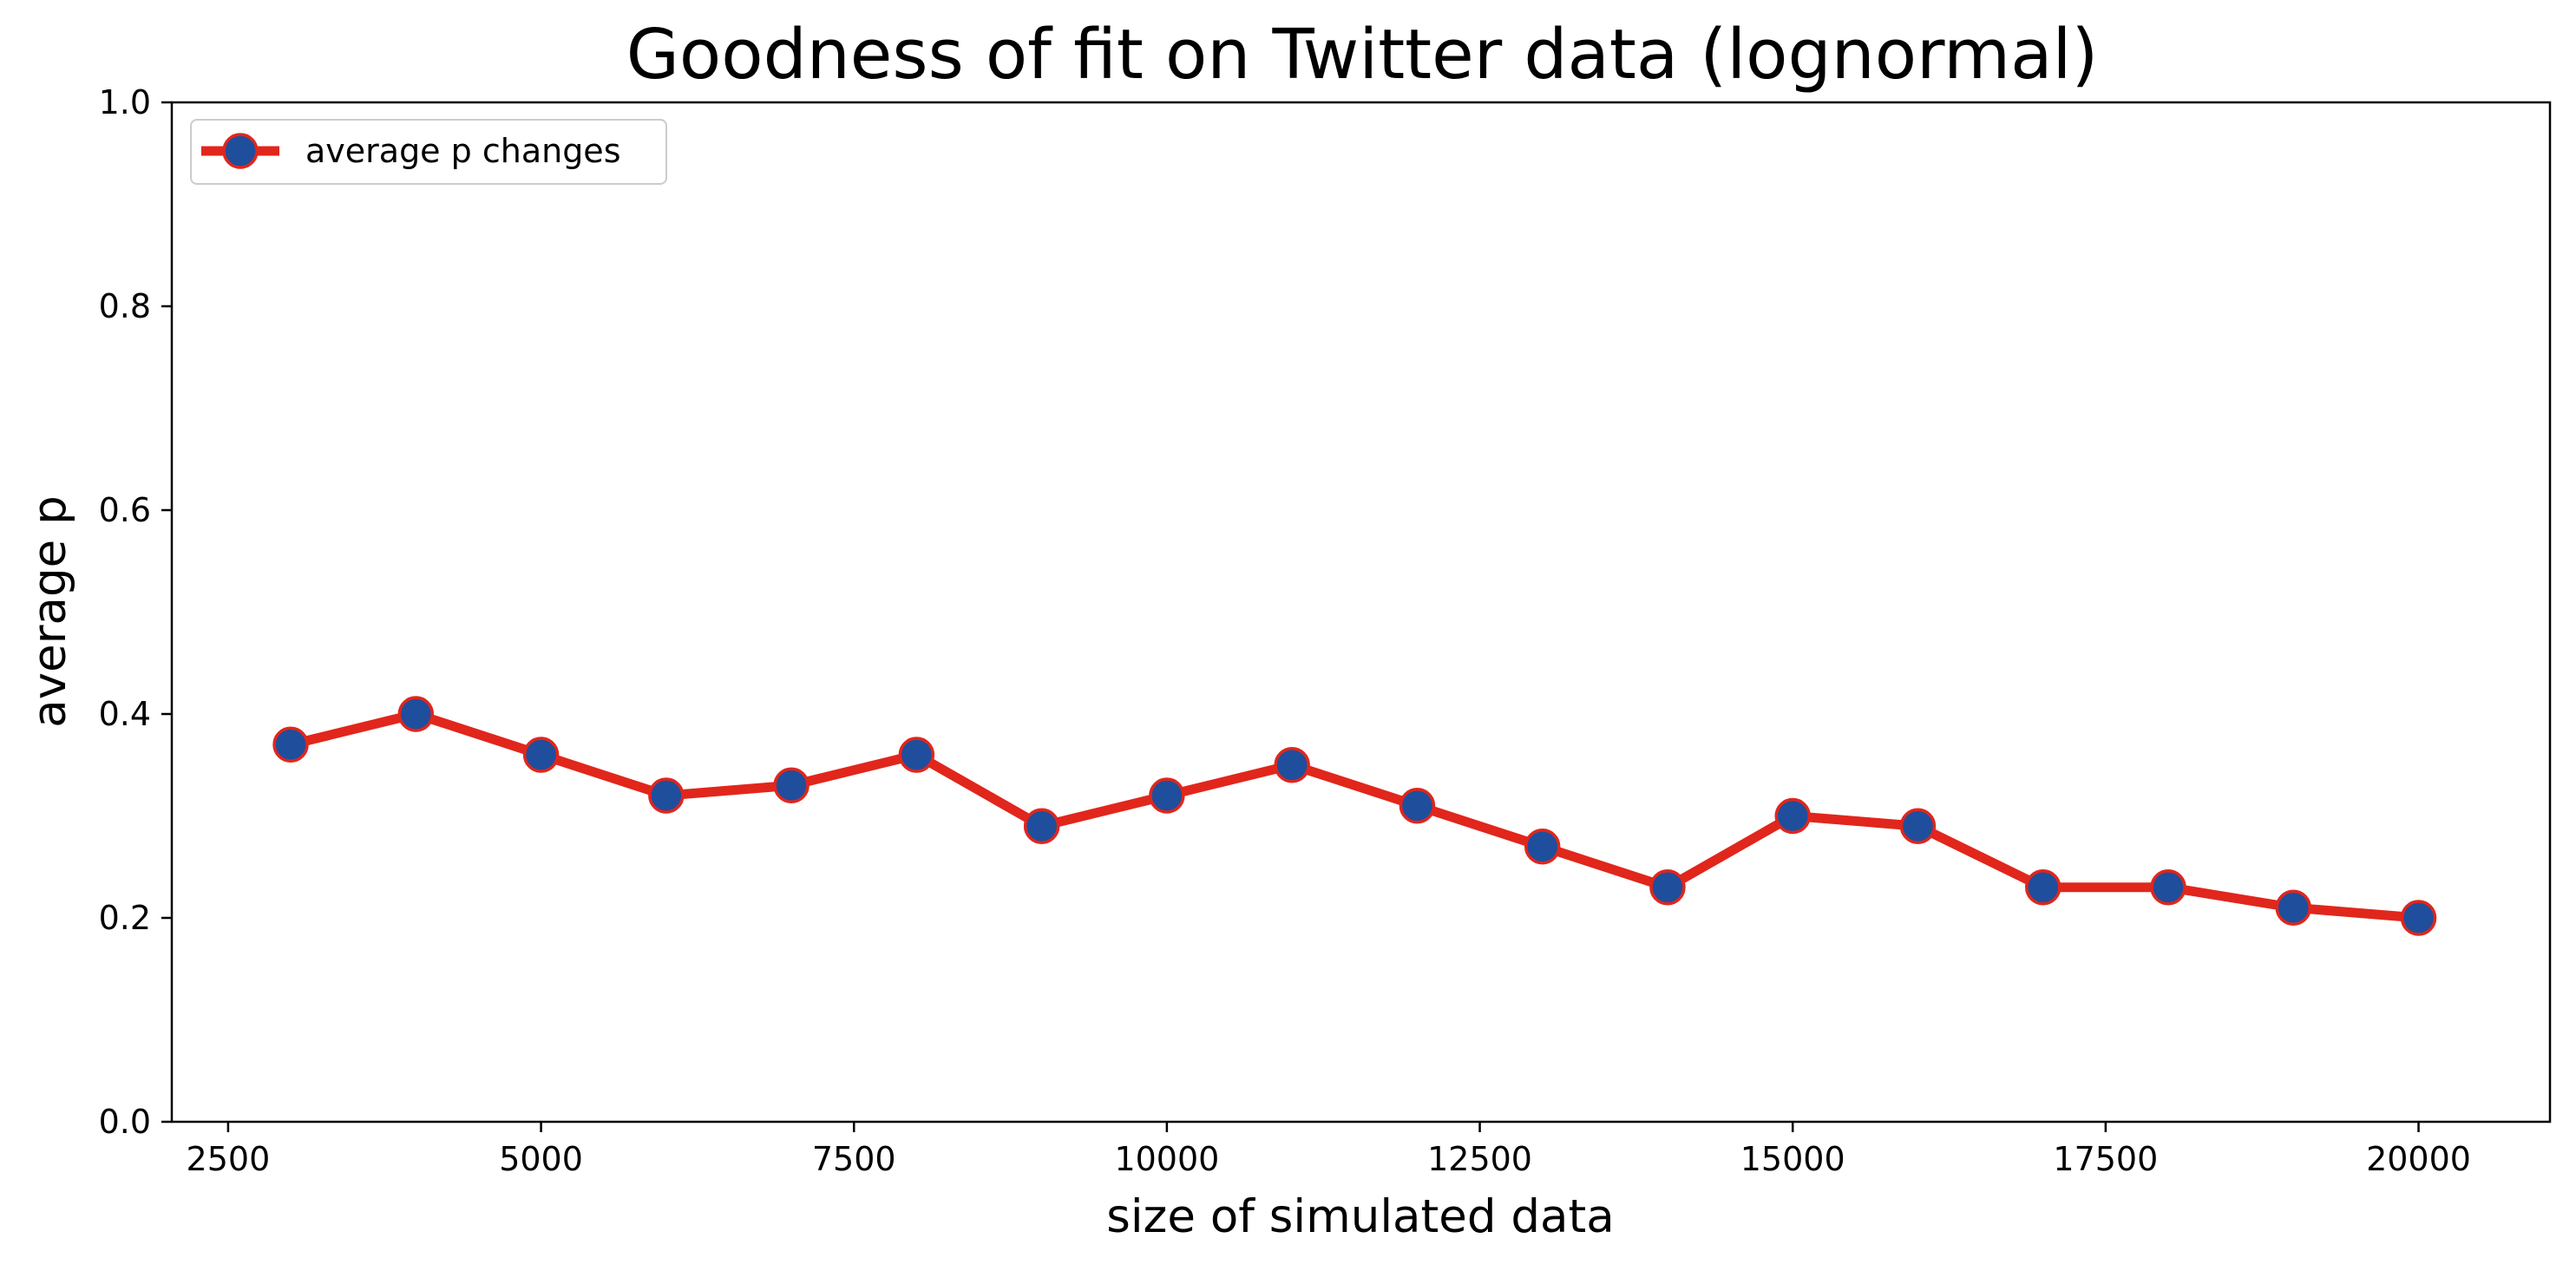 The image size is (2576, 1271). Describe the element at coordinates (2105, 1159) in the screenshot. I see `x-tick-label: 17500` at that location.